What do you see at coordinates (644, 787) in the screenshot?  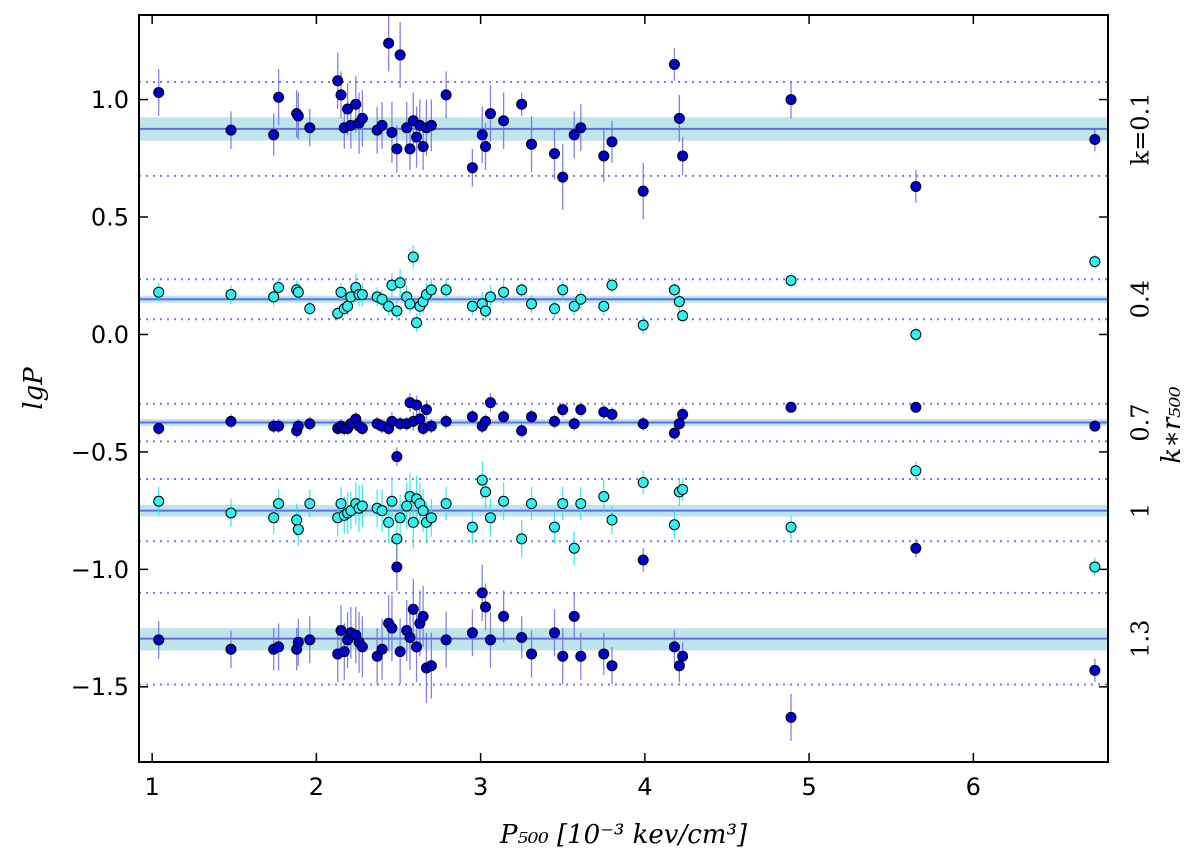 I see `x-tick-label-3: 4` at bounding box center [644, 787].